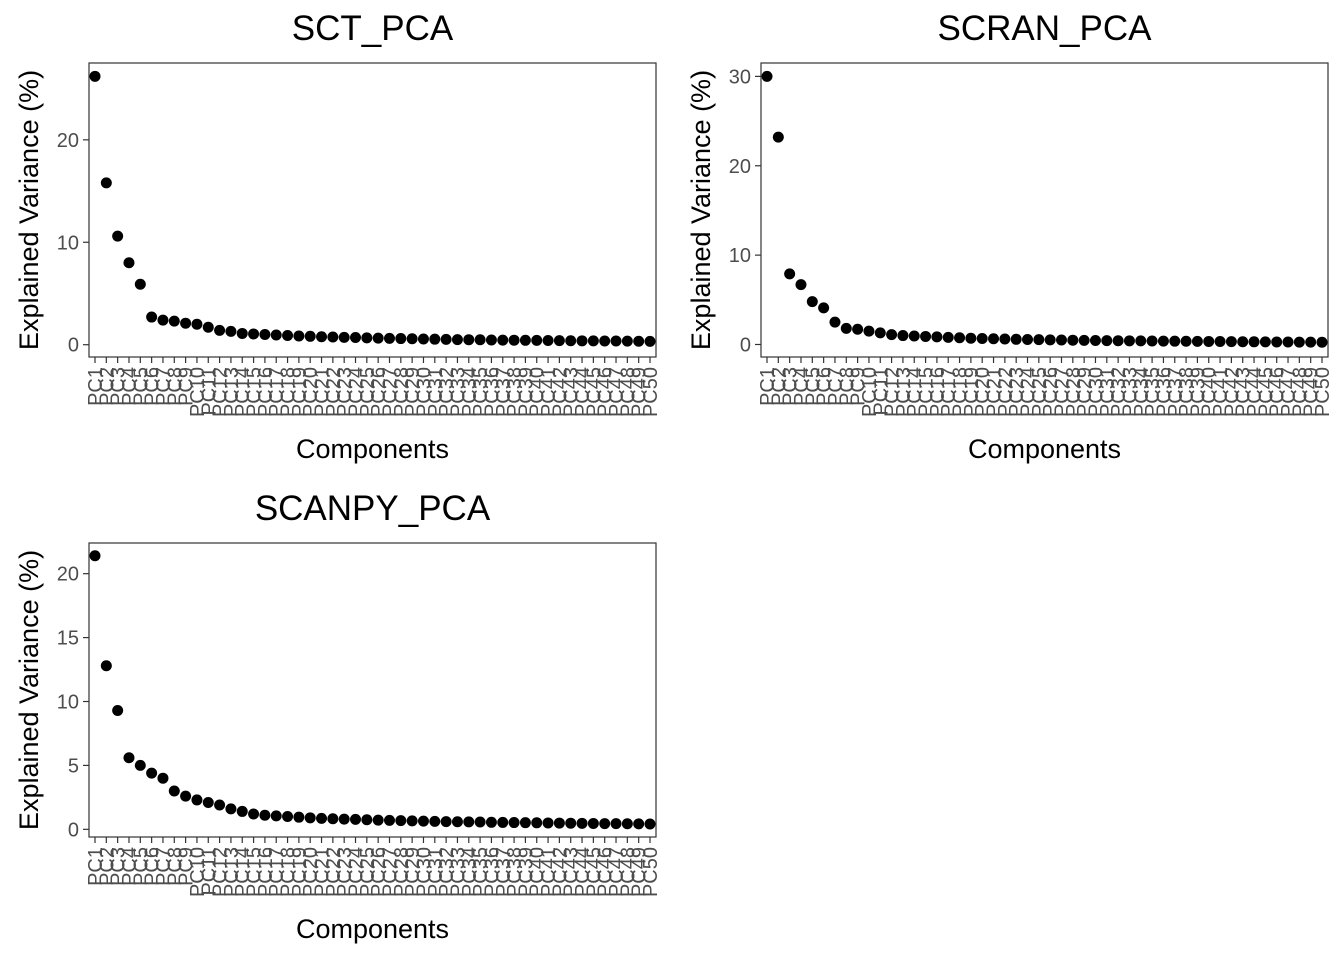 This screenshot has width=1344, height=960. Describe the element at coordinates (515, 872) in the screenshot. I see `x-tick-label: PC38` at that location.